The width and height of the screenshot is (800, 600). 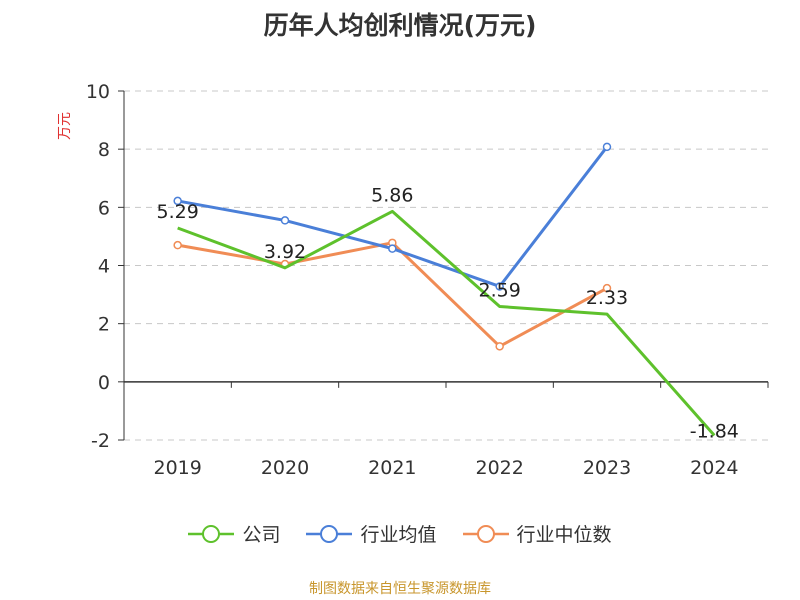 I want to click on x-tick-label: 2019, so click(x=177, y=468).